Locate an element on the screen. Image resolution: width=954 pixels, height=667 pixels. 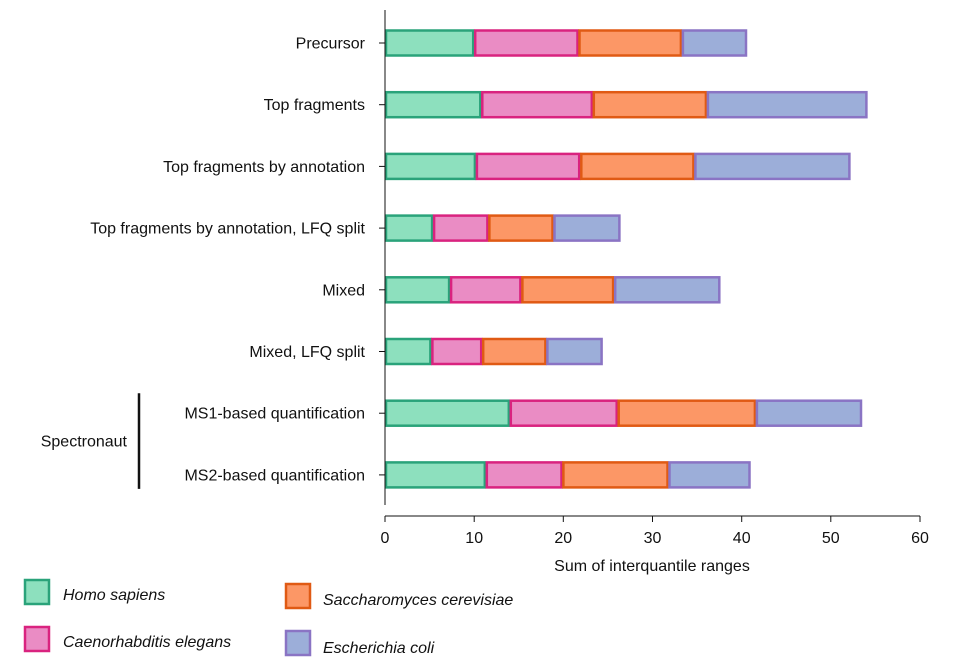
x-tick-label: 0 is located at coordinates (385, 538).